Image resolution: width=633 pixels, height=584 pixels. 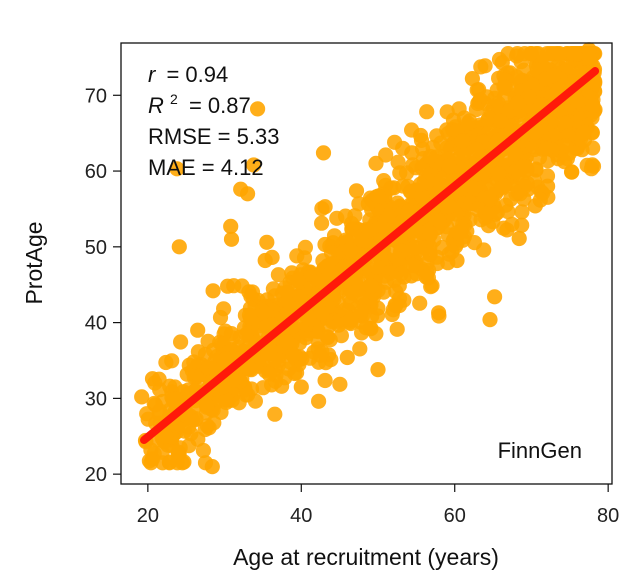 What do you see at coordinates (220, 105) in the screenshot?
I see `stat-r2-value: = 0.87` at bounding box center [220, 105].